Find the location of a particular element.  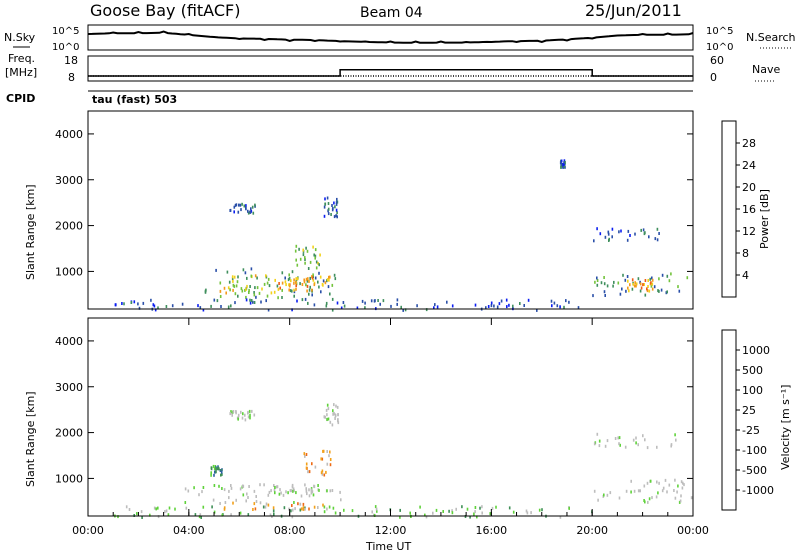

colorbar-tick-label: 4 is located at coordinates (745, 275).